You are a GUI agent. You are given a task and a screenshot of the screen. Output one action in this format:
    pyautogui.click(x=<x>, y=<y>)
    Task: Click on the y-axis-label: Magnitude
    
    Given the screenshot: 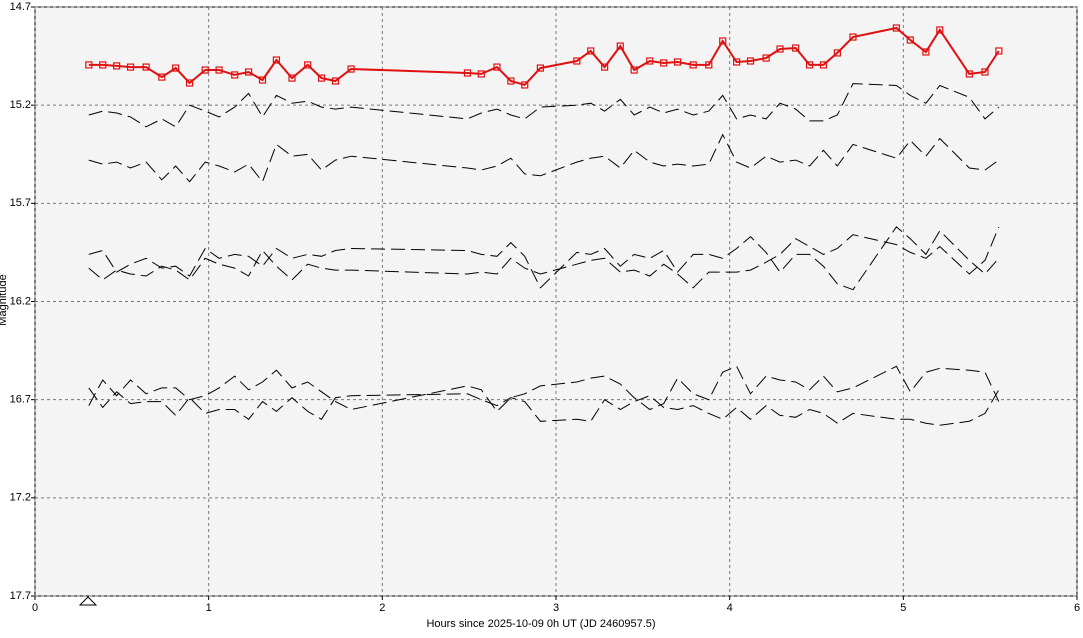 What is the action you would take?
    pyautogui.click(x=4, y=299)
    